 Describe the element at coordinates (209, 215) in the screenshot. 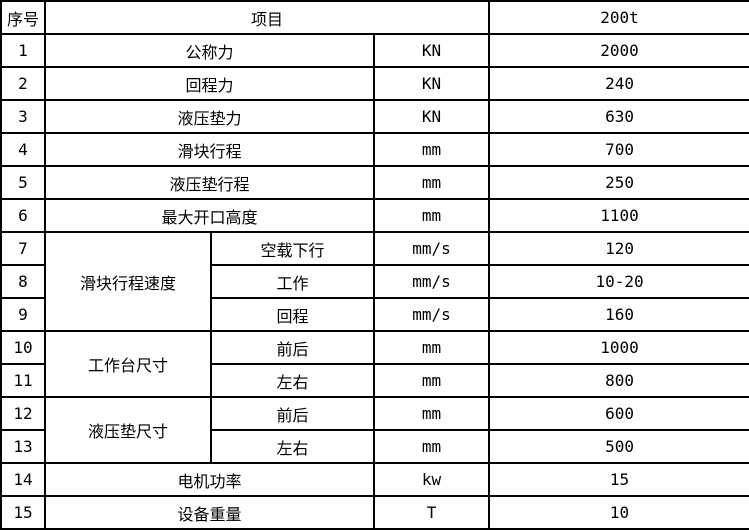

I see `cell-item: 最大开口高度` at that location.